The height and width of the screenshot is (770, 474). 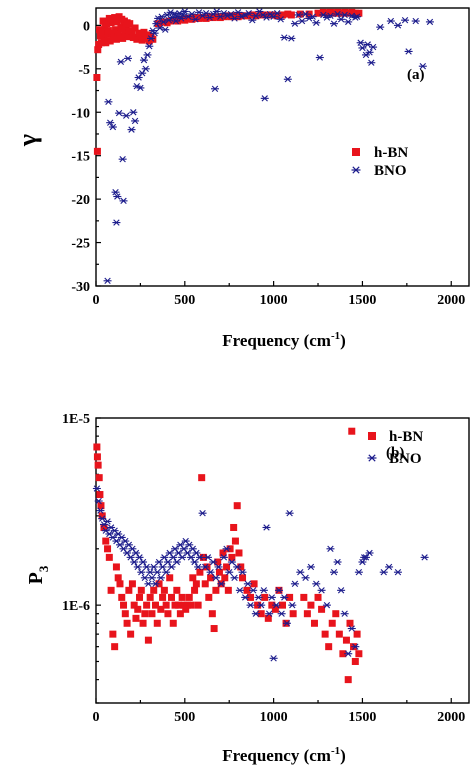 I want to click on legend-a-bno-marker, so click(x=356, y=170).